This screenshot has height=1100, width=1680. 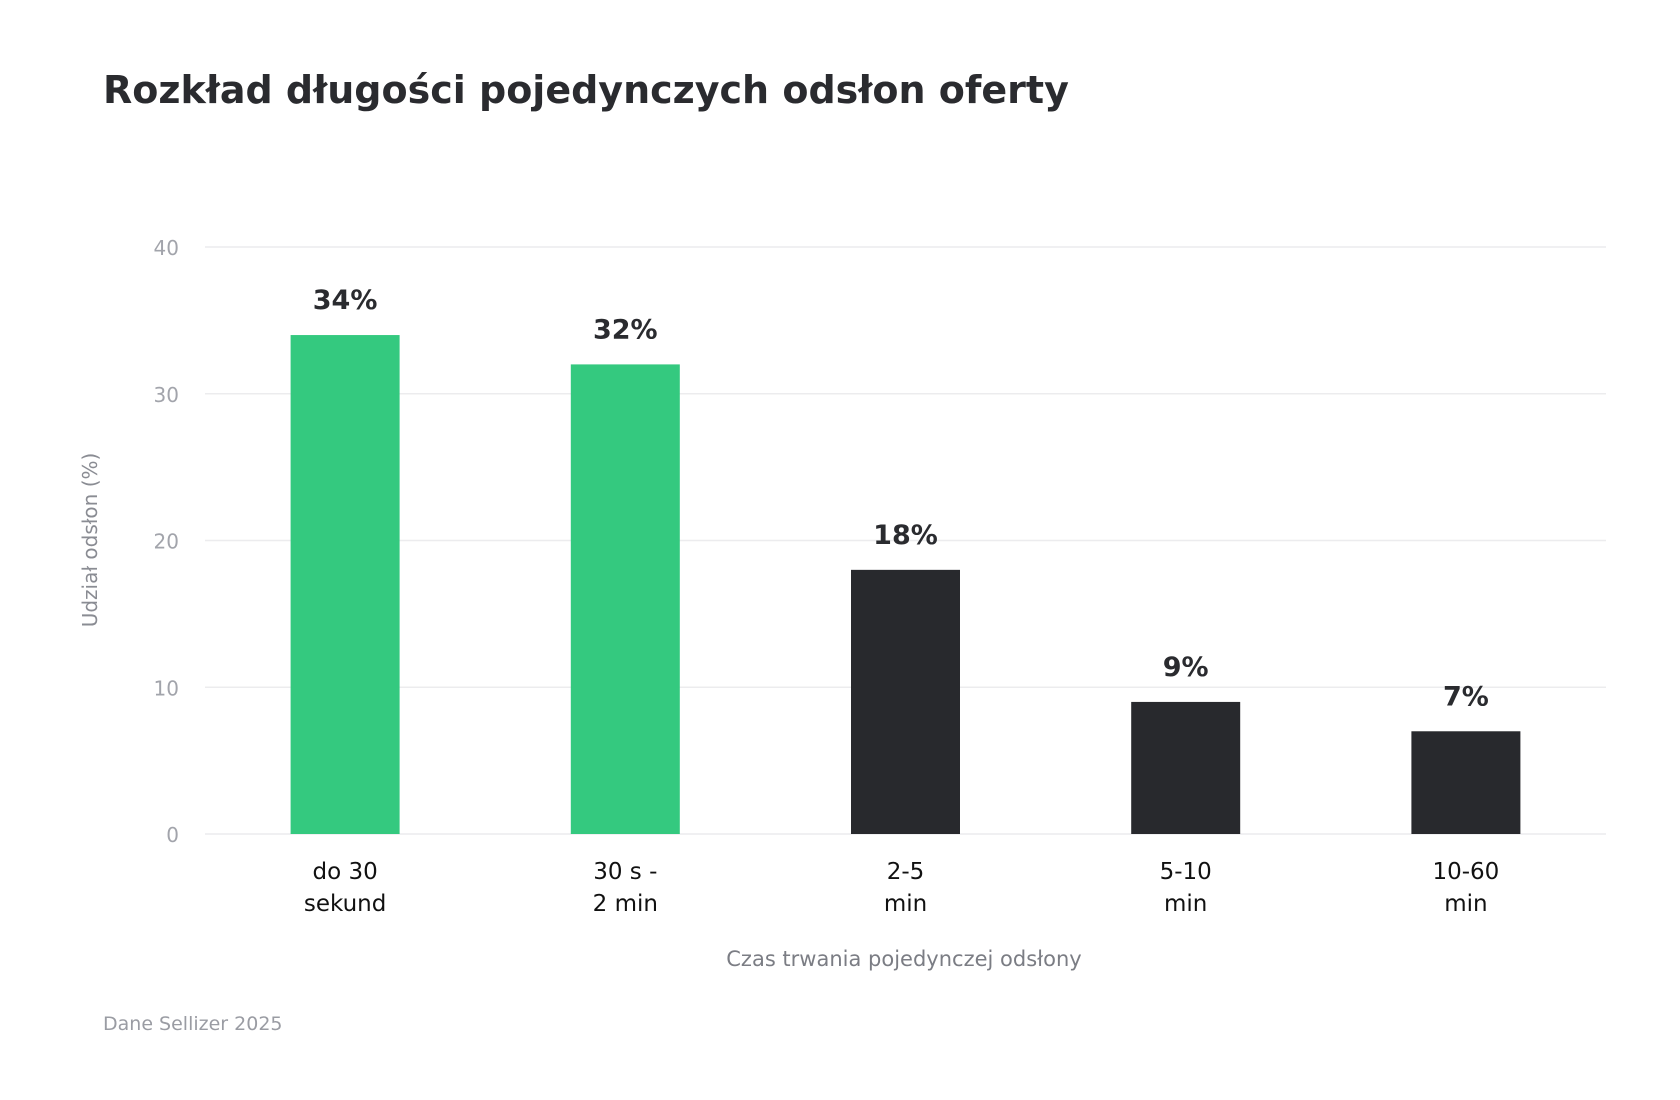 I want to click on x-tick-label: do 30, so click(x=344, y=872).